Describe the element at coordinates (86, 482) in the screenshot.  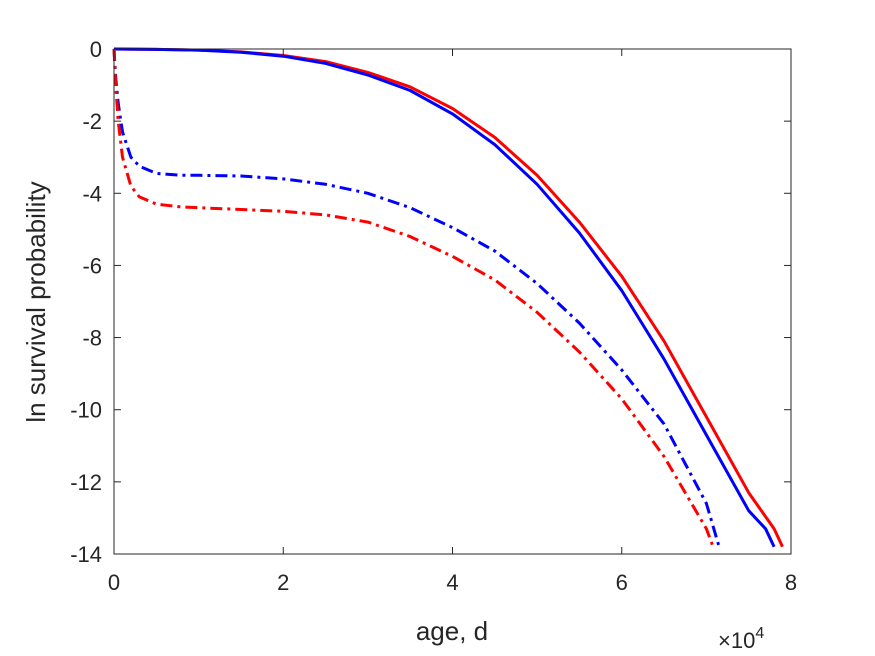
I see `y-tick-label: -12` at that location.